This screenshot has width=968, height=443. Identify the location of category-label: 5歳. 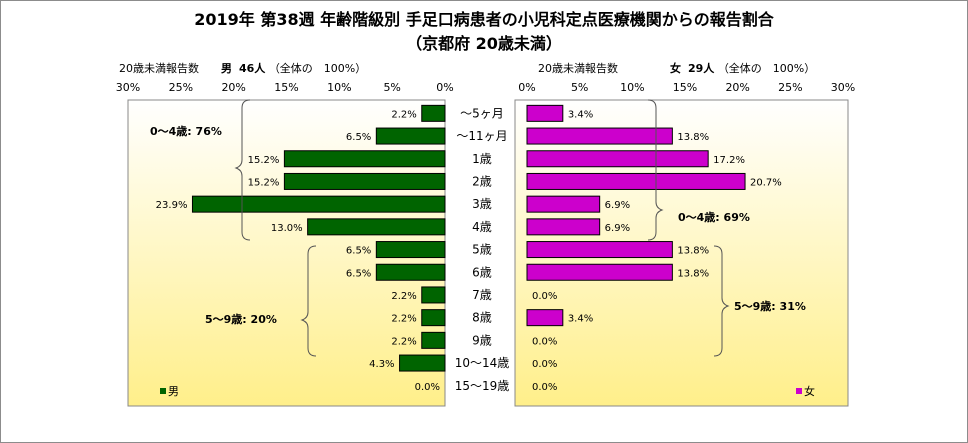
(482, 250).